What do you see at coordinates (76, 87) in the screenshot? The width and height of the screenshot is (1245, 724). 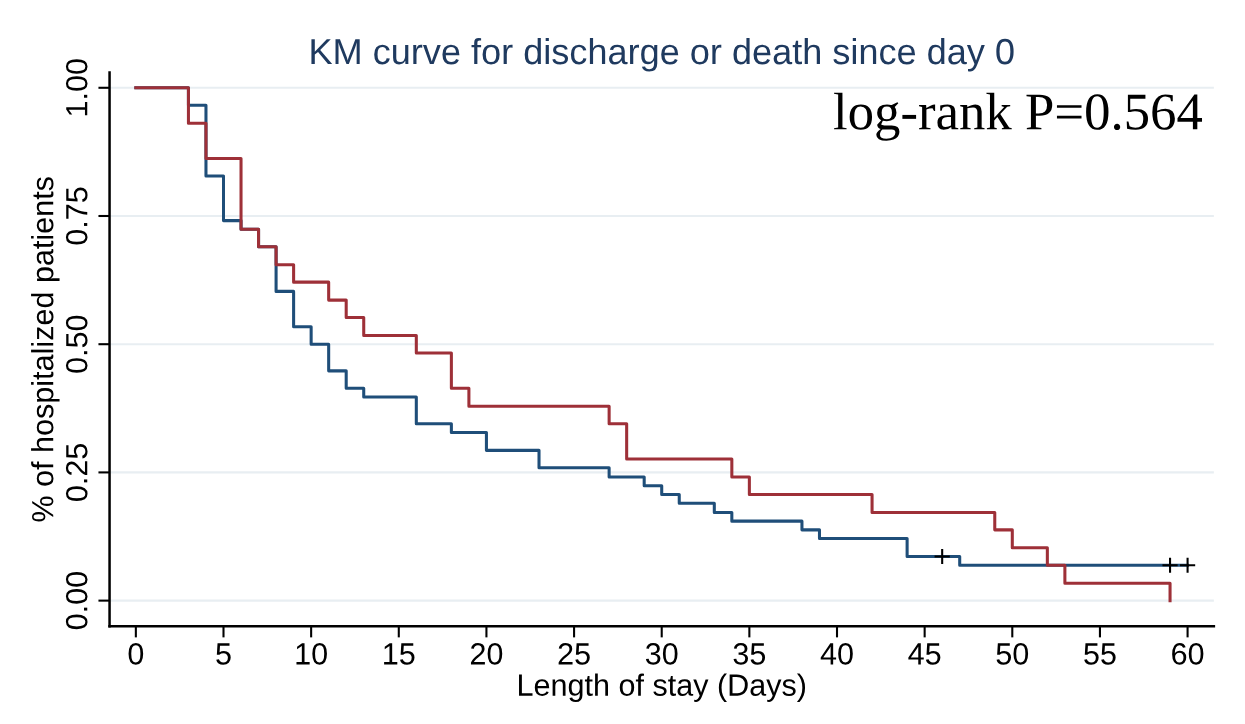 I see `y-tick-label: 1.00` at bounding box center [76, 87].